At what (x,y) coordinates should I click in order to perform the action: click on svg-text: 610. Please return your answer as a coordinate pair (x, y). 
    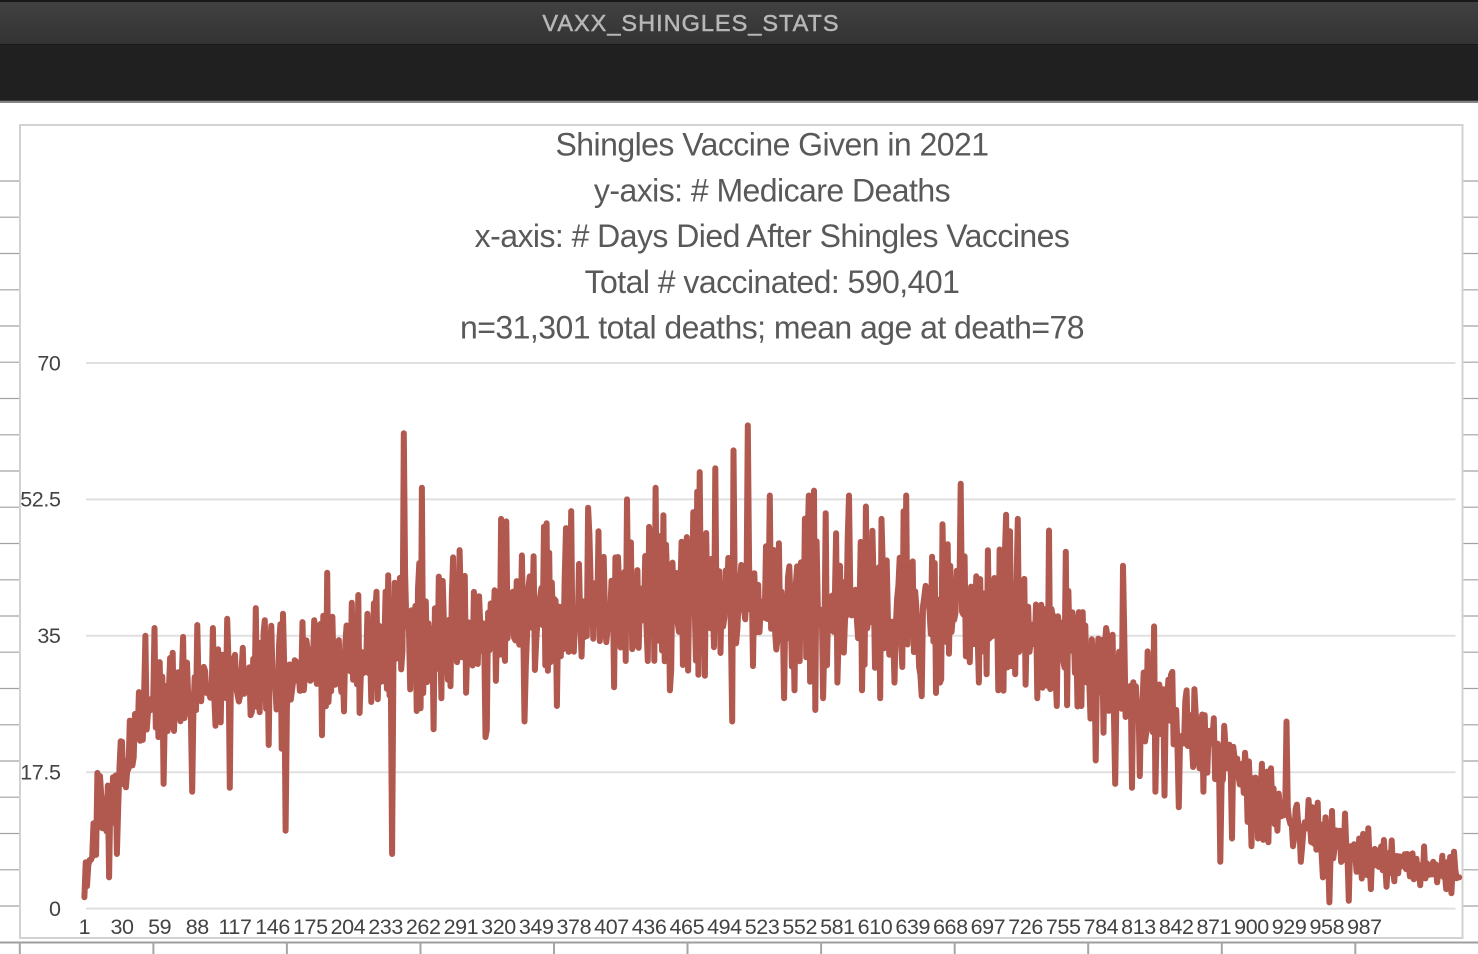
    Looking at the image, I should click on (875, 927).